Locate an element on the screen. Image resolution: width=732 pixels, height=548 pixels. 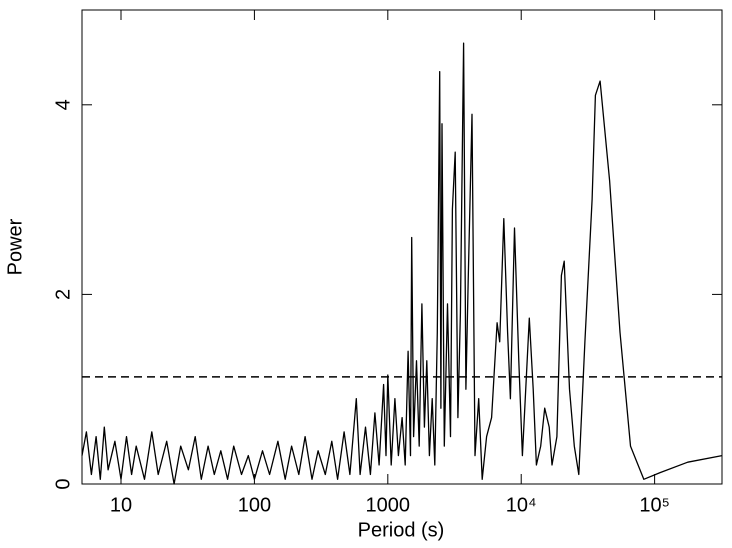
x-tick-label: 10⁴ is located at coordinates (521, 505).